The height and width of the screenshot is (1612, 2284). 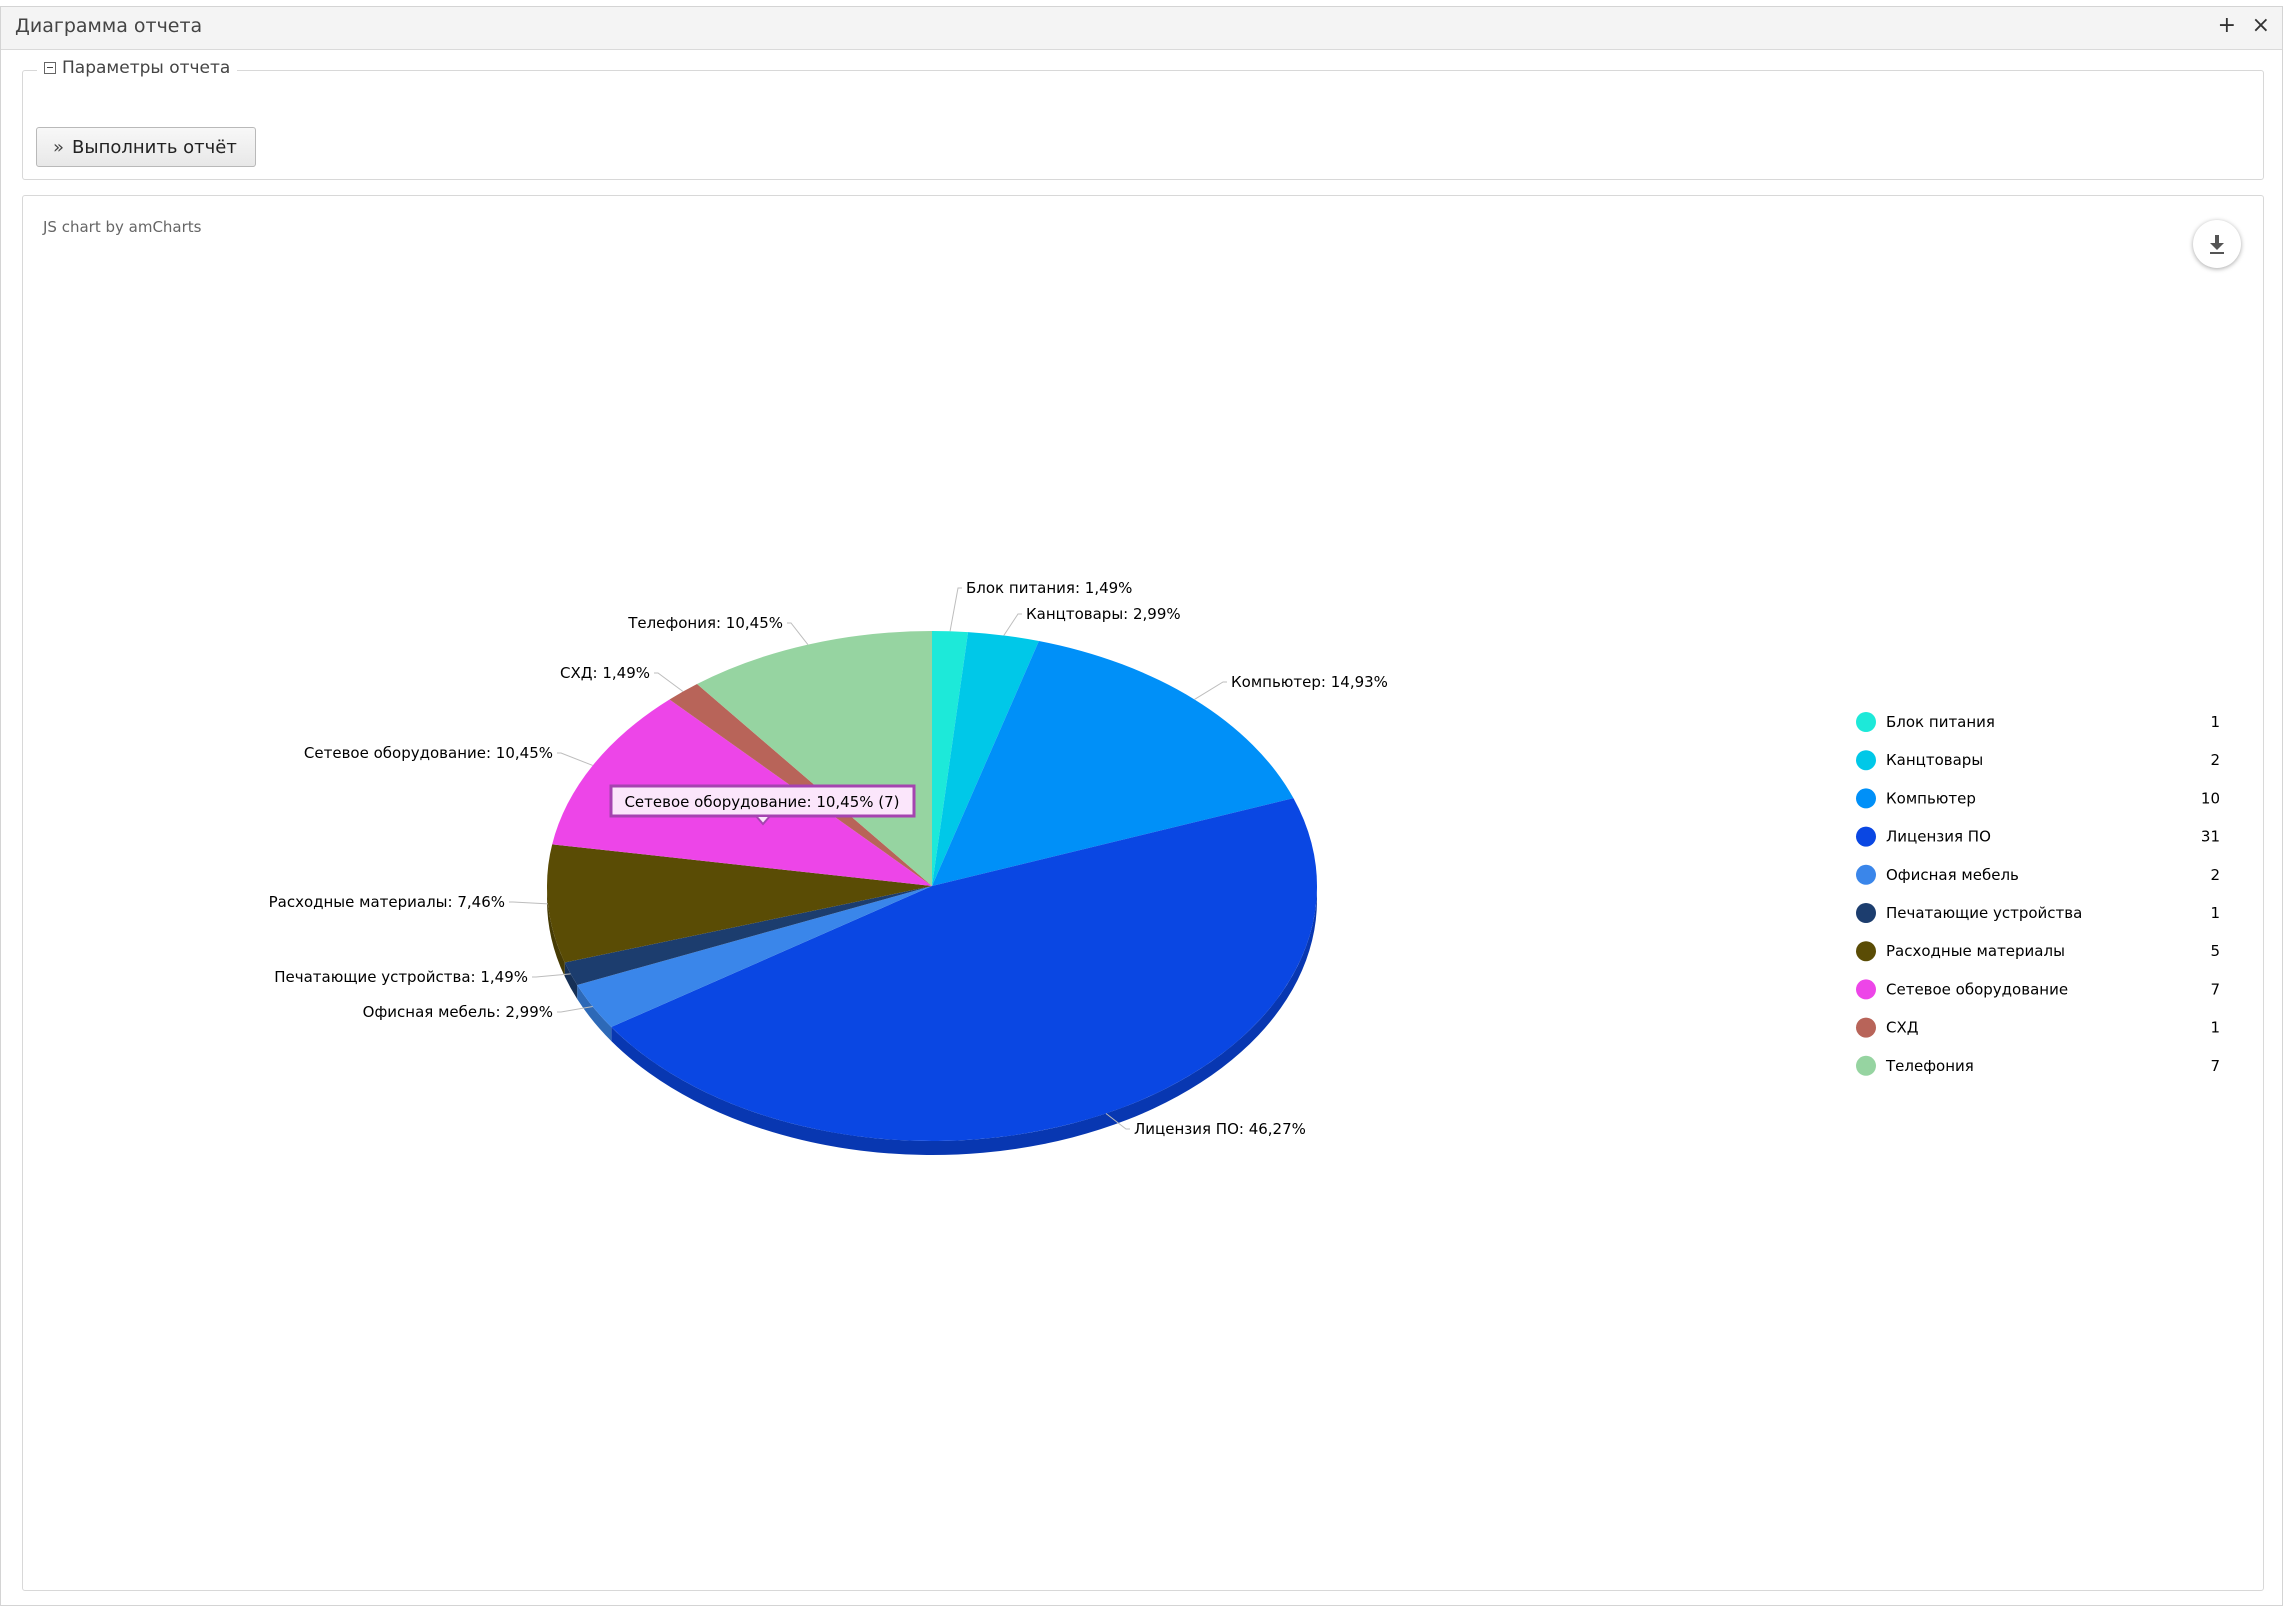 I want to click on legend-marker-компьютер, so click(x=1866, y=798).